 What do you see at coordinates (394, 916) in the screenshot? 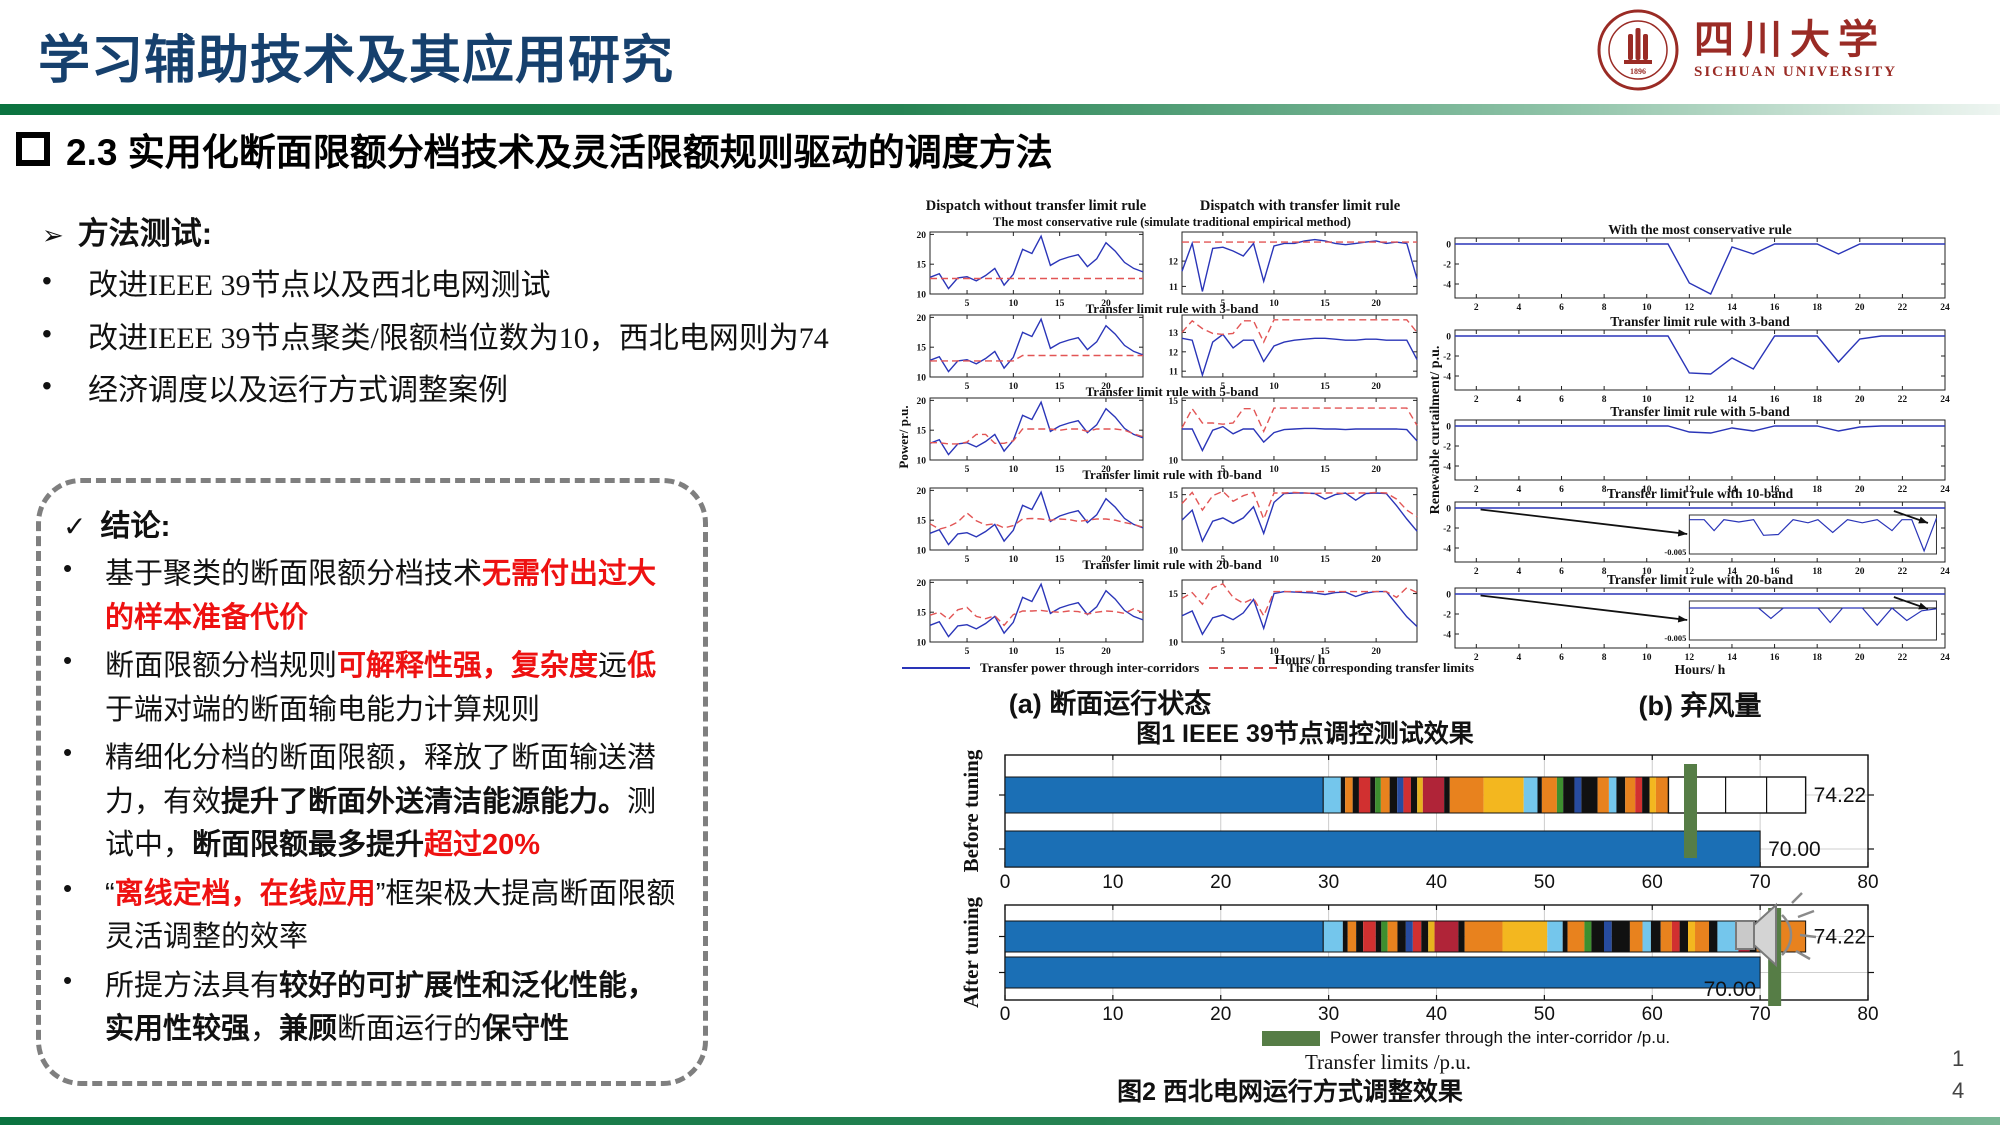
I see `conclusion-bullet-text: “离线定档，在线应用”框架极大提高断面限额灵活调整的效率` at bounding box center [394, 916].